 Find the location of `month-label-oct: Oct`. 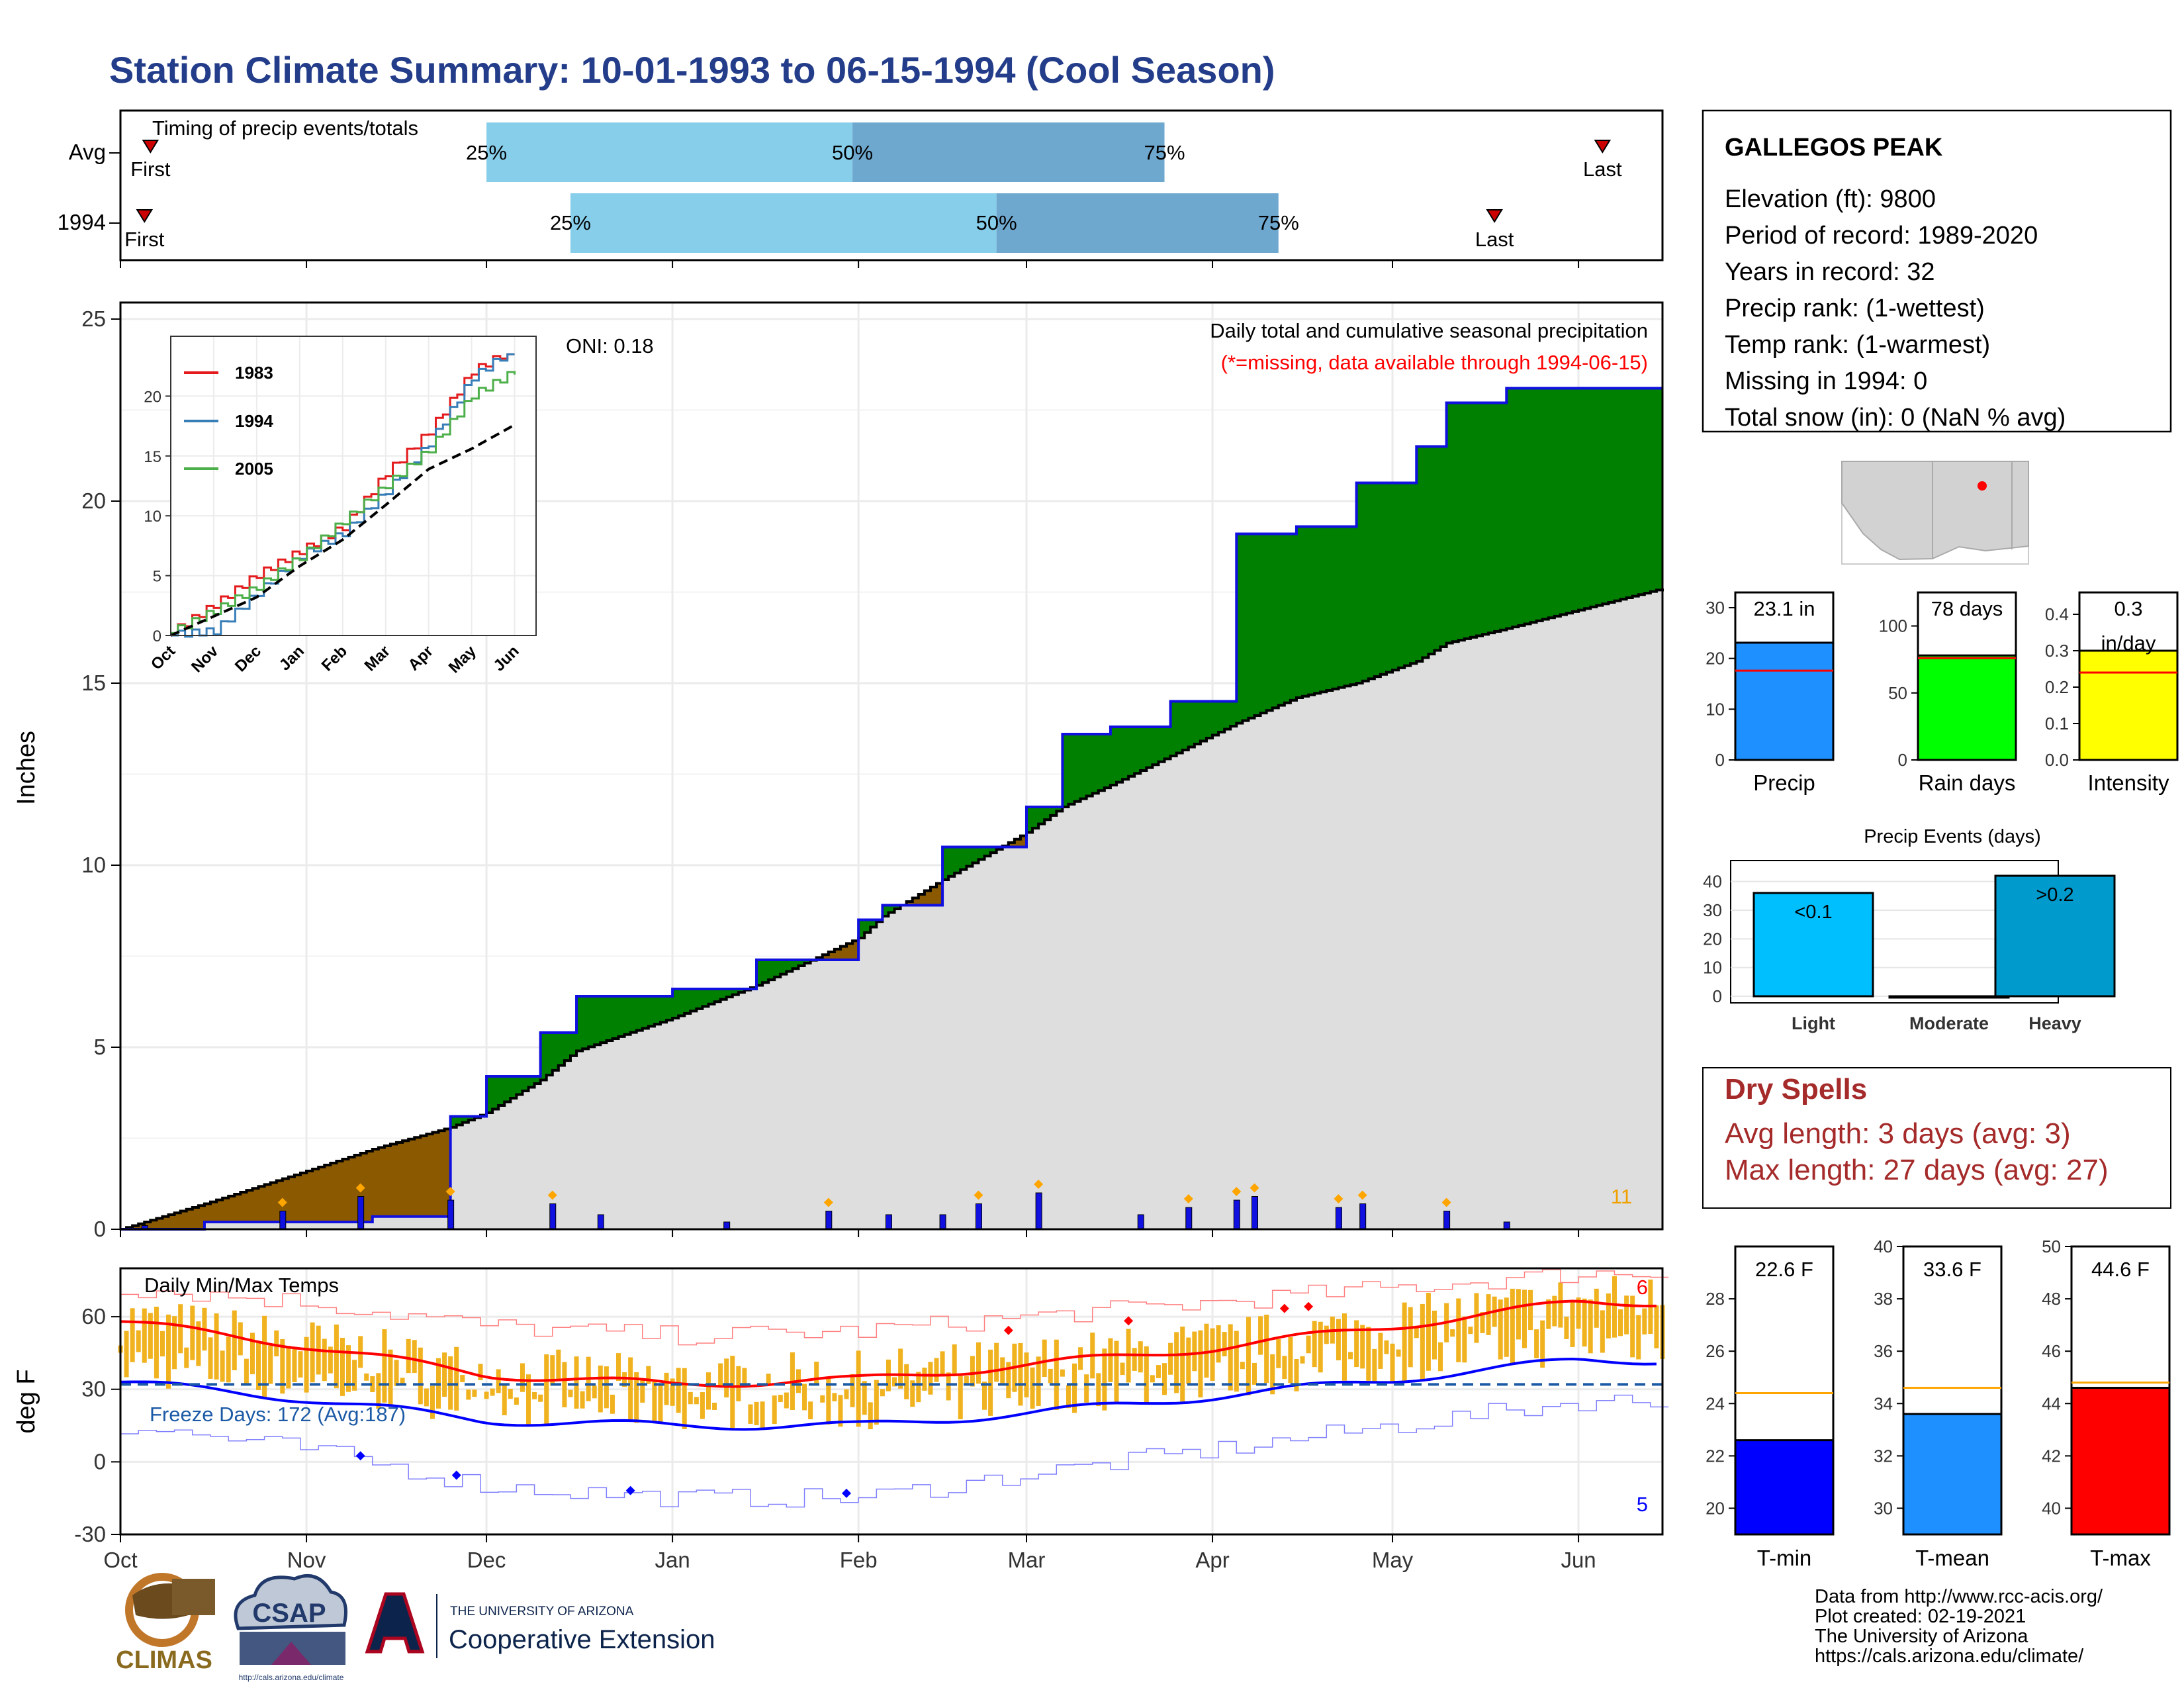

month-label-oct: Oct is located at coordinates (120, 1560).